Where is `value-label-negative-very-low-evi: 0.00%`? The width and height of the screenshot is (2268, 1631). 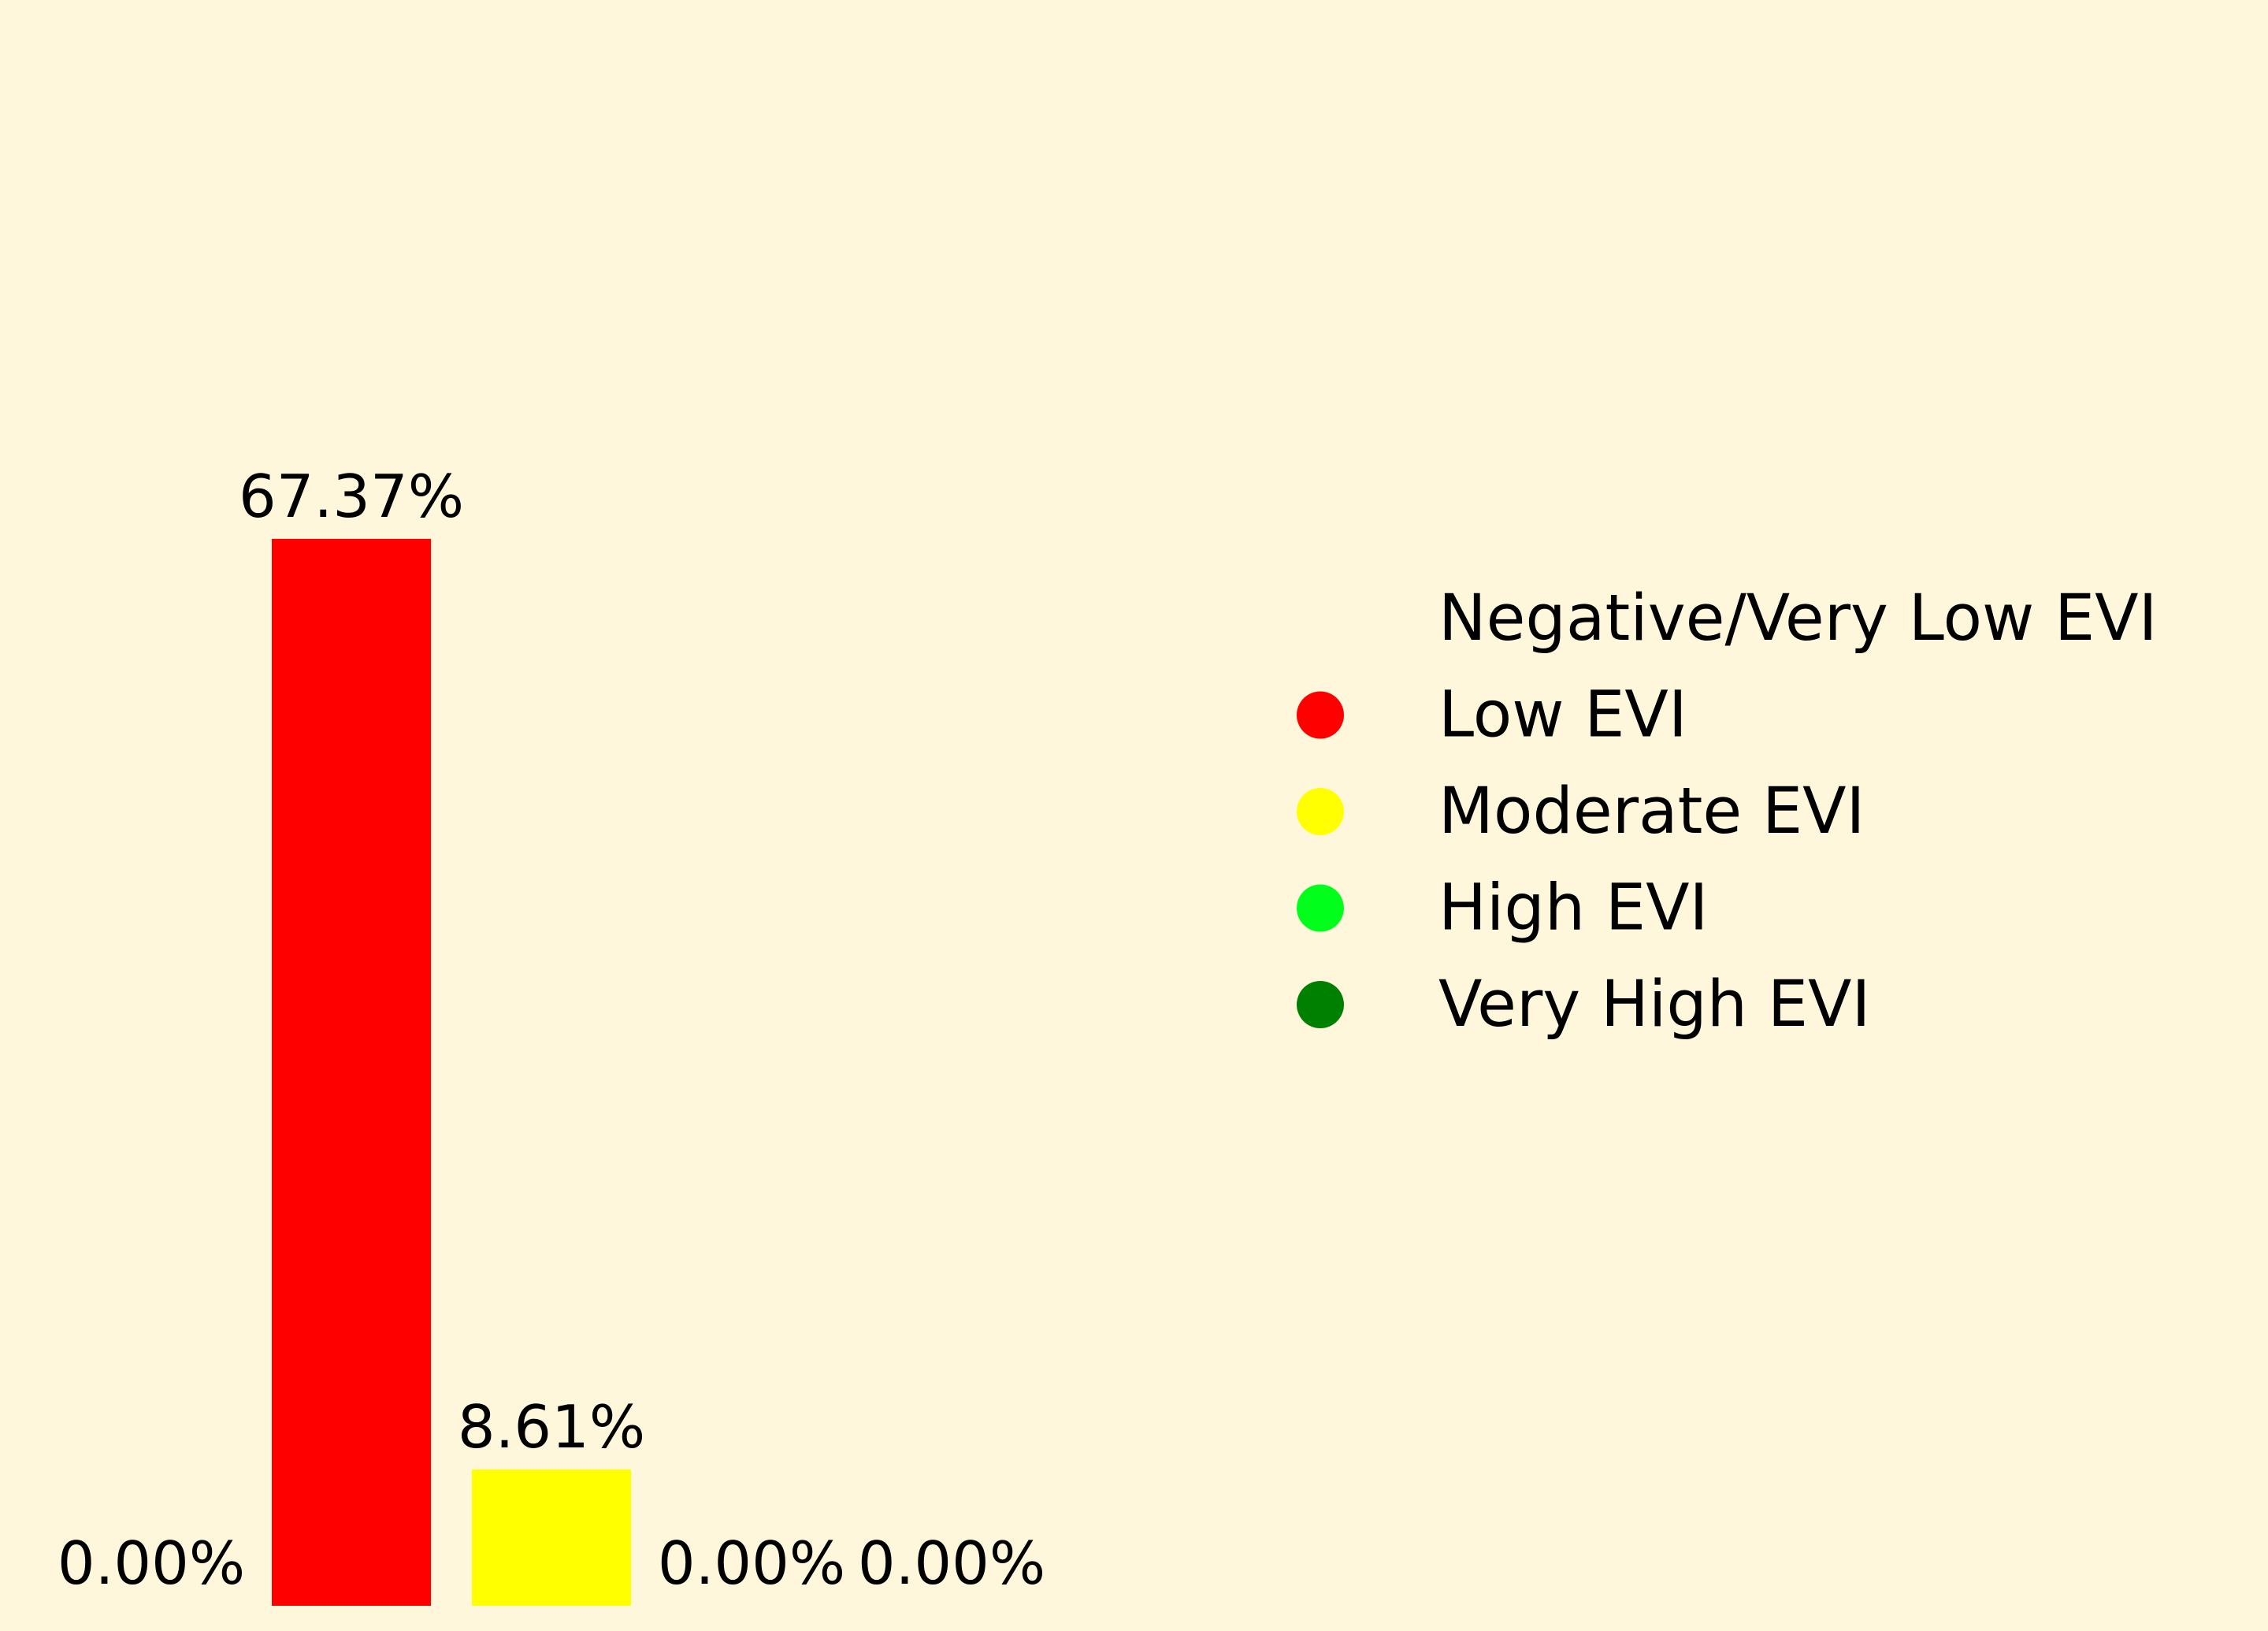
value-label-negative-very-low-evi: 0.00% is located at coordinates (151, 1563).